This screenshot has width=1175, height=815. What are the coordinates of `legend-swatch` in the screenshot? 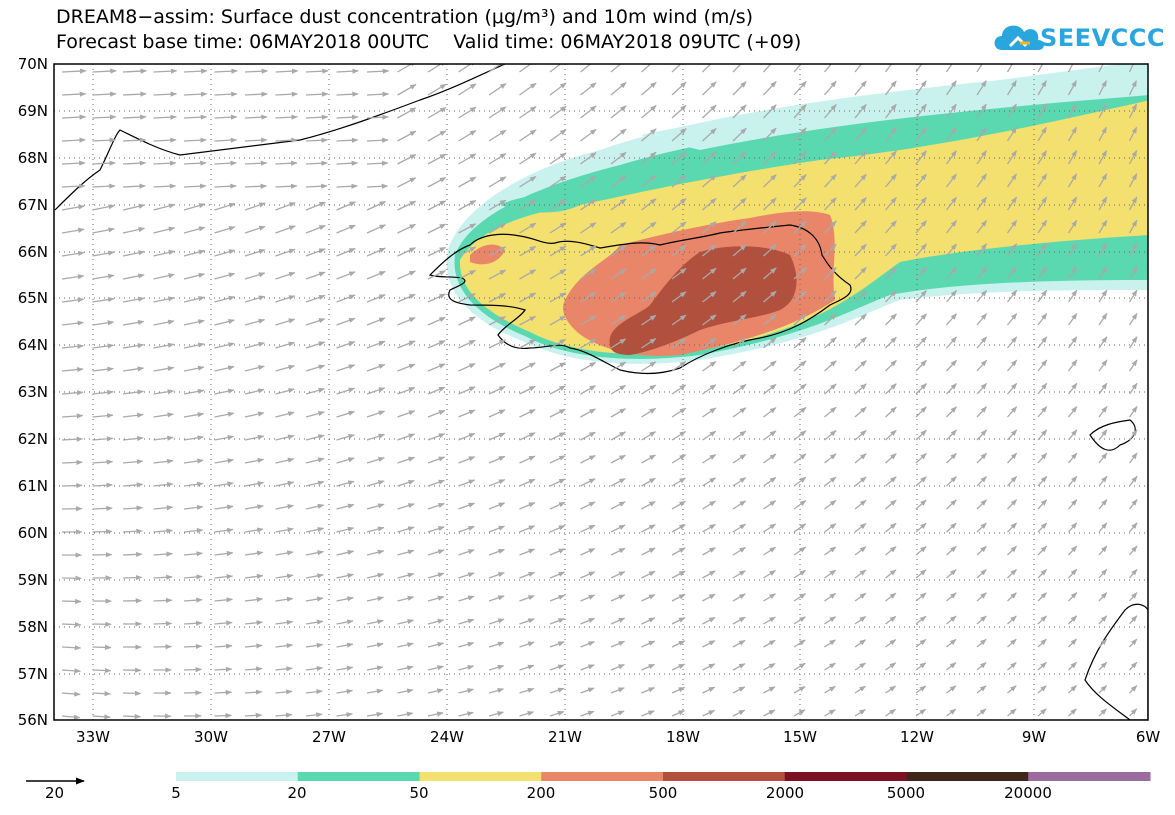 It's located at (1089, 776).